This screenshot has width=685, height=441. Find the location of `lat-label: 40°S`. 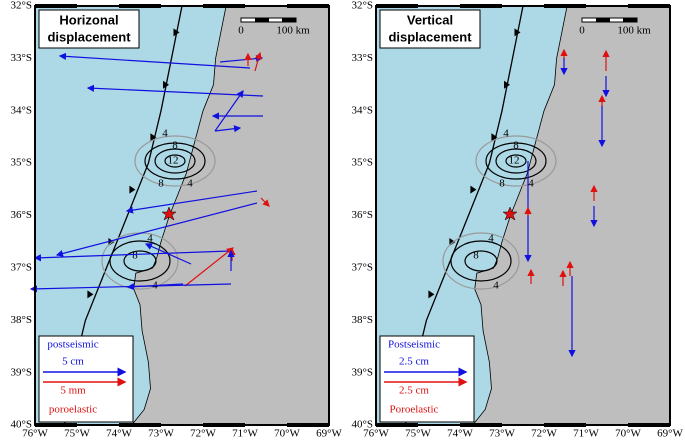

lat-label: 40°S is located at coordinates (21, 425).